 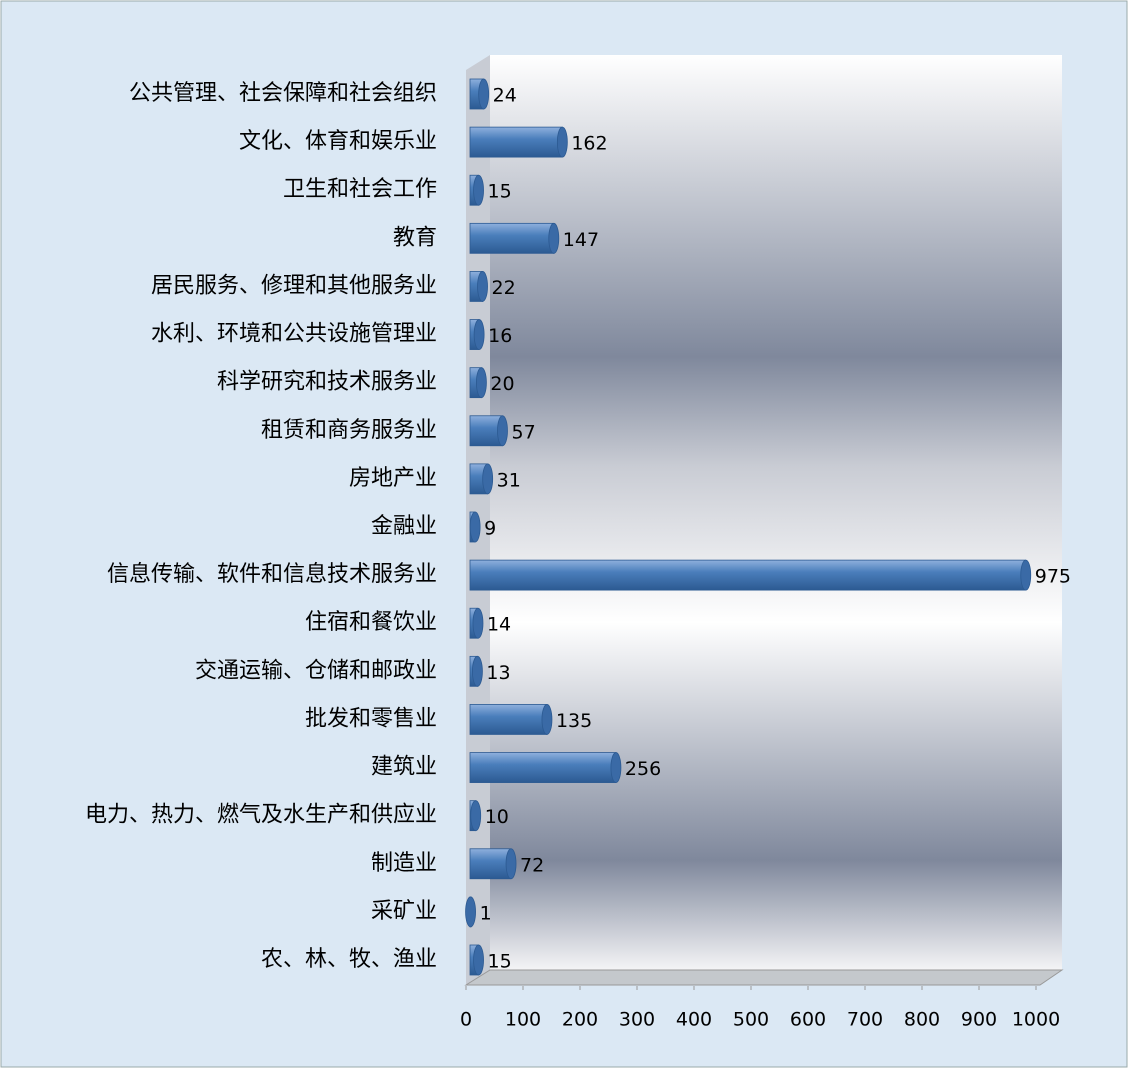 What do you see at coordinates (509, 480) in the screenshot?
I see `data-label: 31` at bounding box center [509, 480].